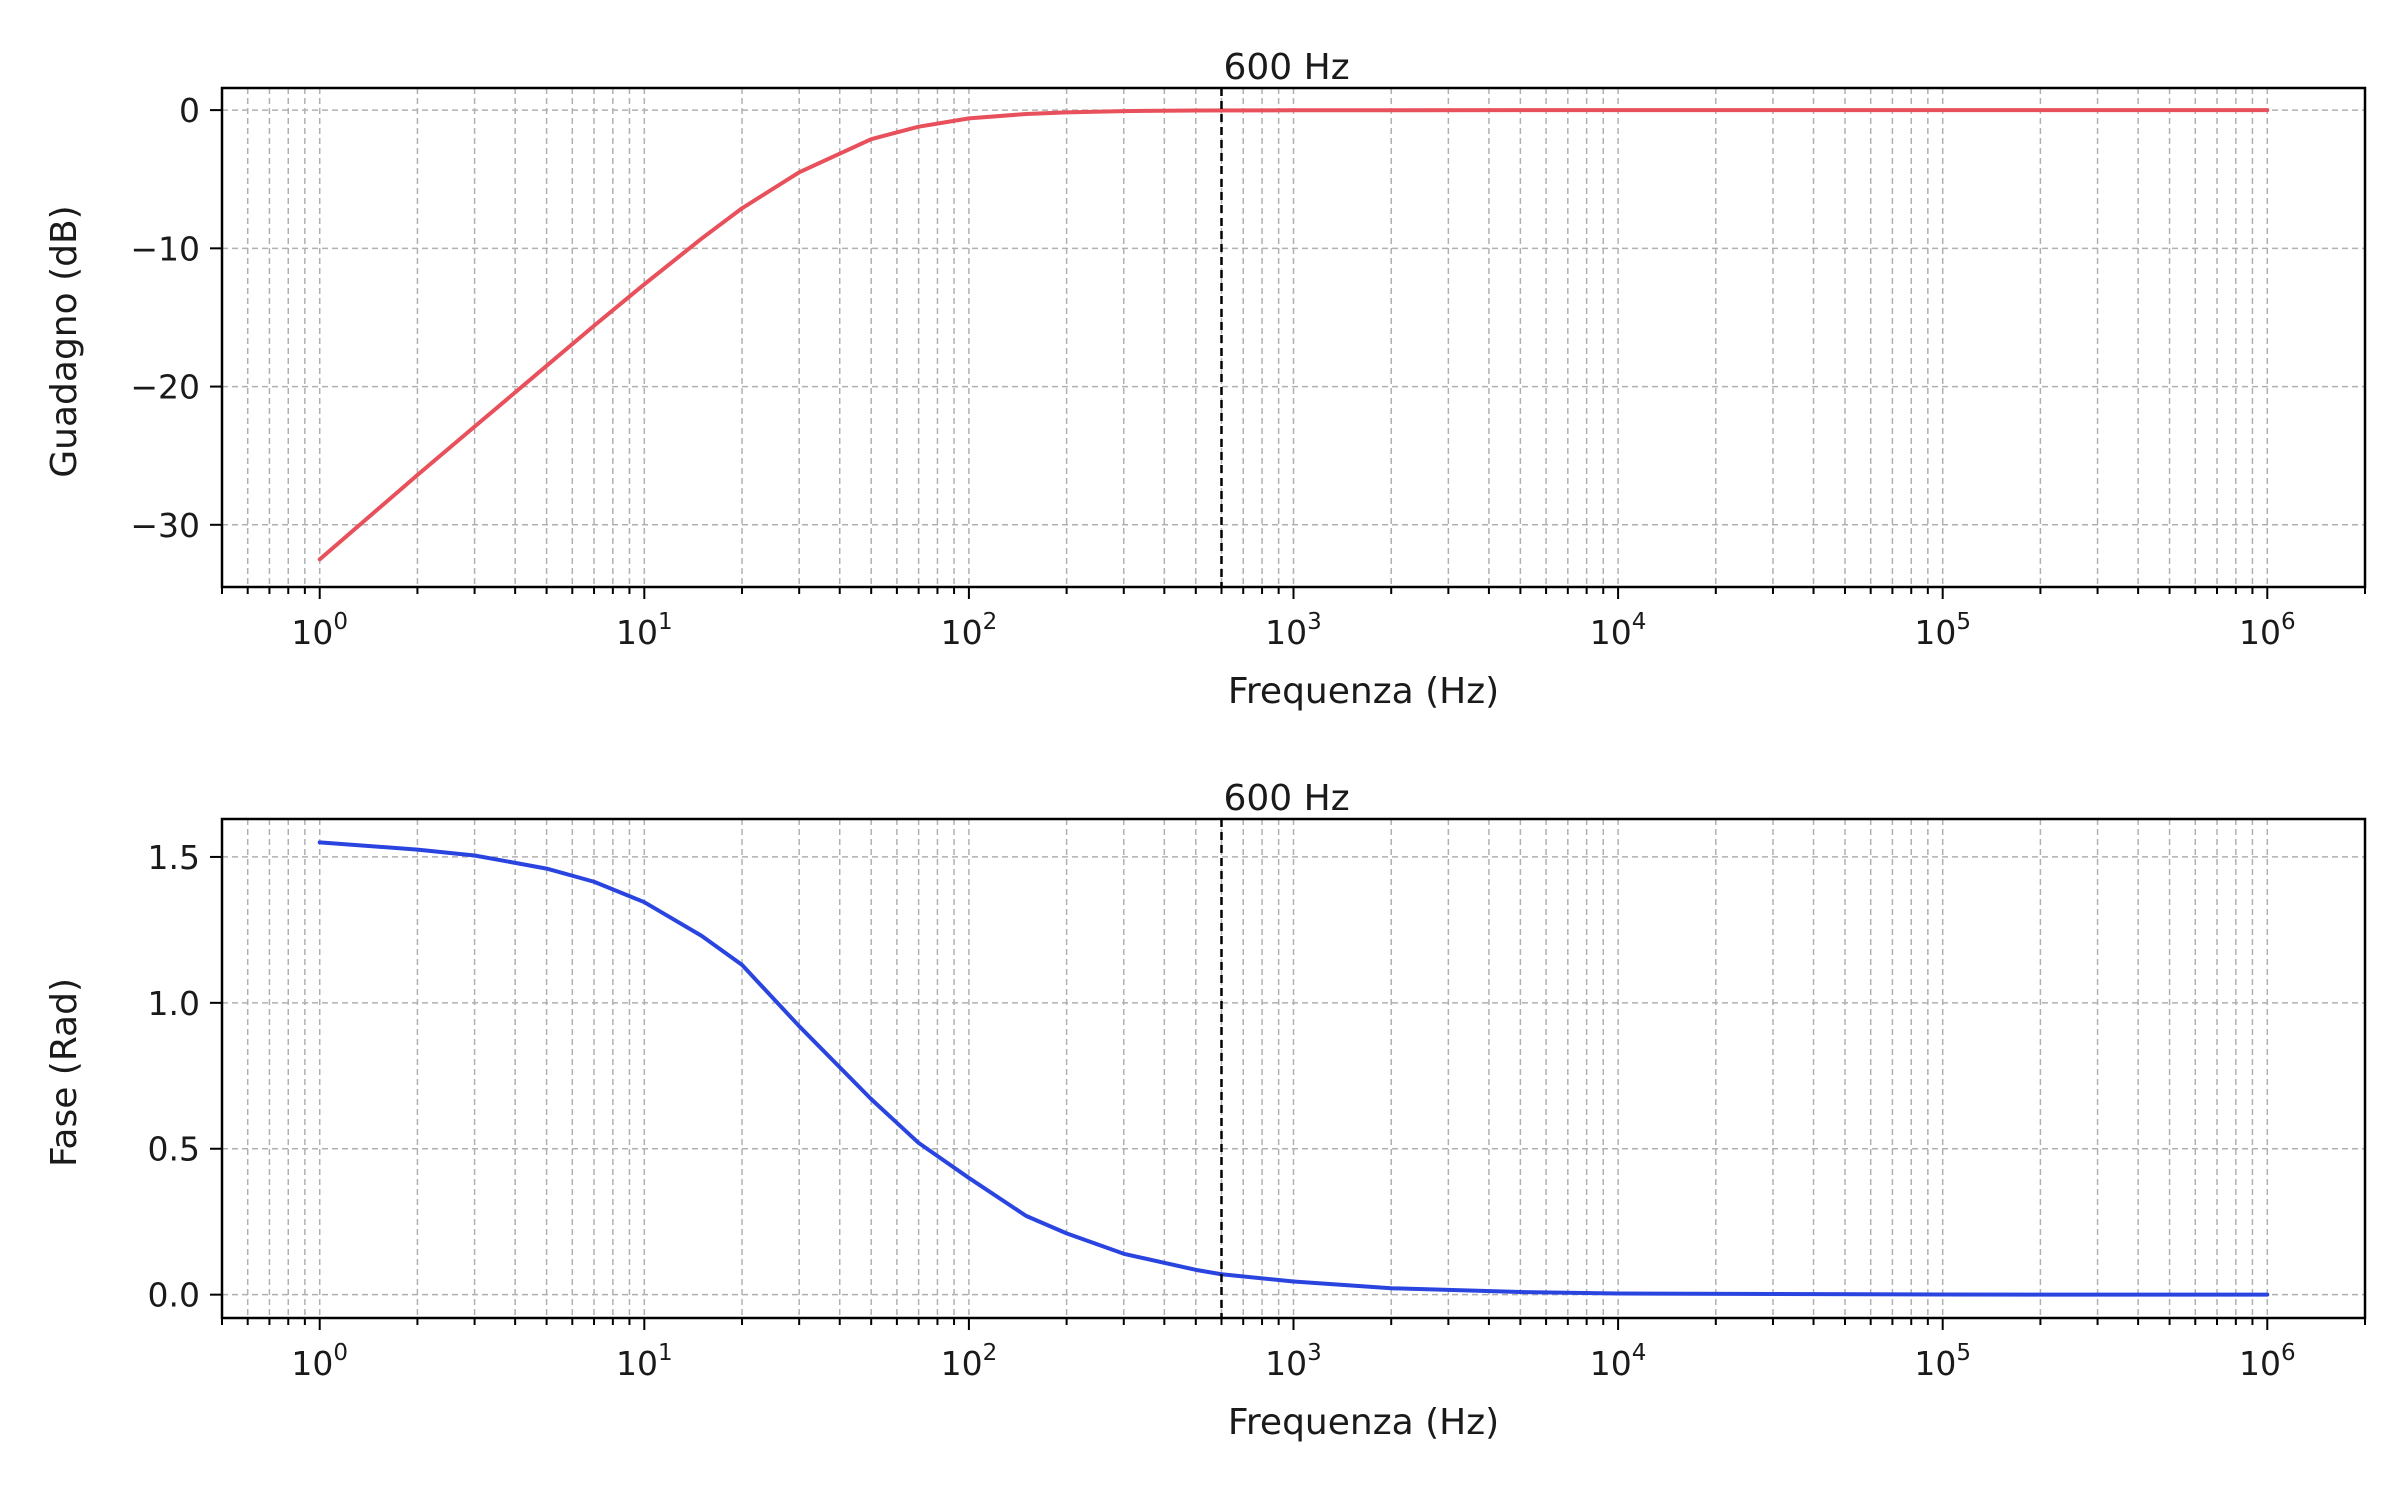  I want to click on y-tick-label: 1.0, so click(174, 1003).